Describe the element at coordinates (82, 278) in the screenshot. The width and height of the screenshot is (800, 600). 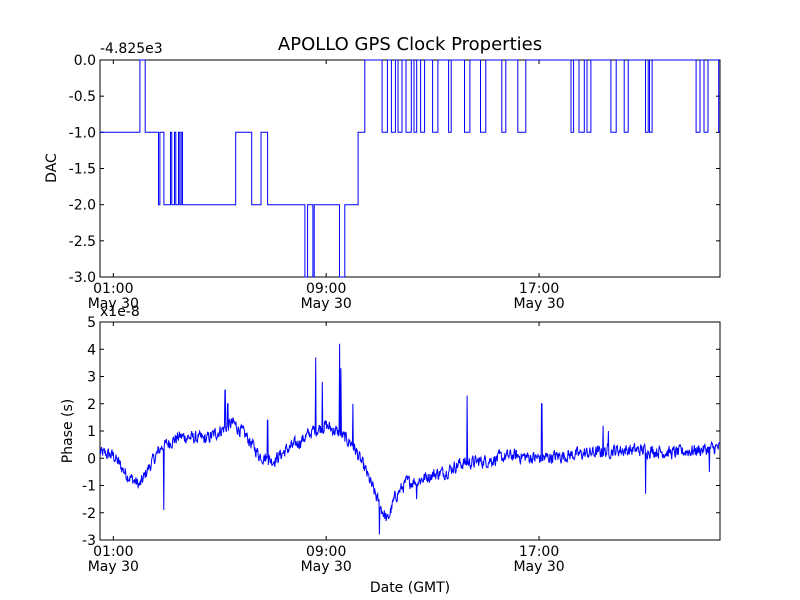
I see `dac-ytick-label: -3.0` at that location.